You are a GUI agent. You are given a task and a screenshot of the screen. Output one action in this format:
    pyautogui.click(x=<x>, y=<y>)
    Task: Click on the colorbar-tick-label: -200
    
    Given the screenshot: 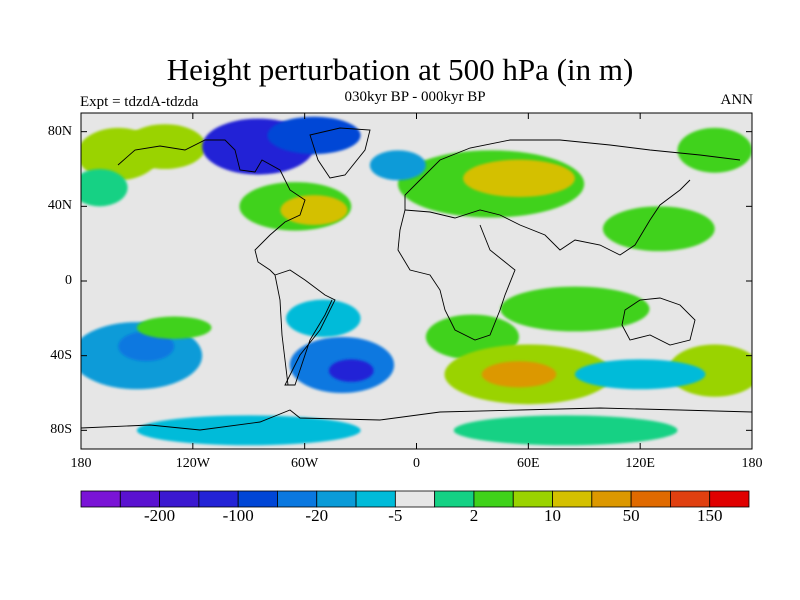 What is the action you would take?
    pyautogui.click(x=159, y=515)
    